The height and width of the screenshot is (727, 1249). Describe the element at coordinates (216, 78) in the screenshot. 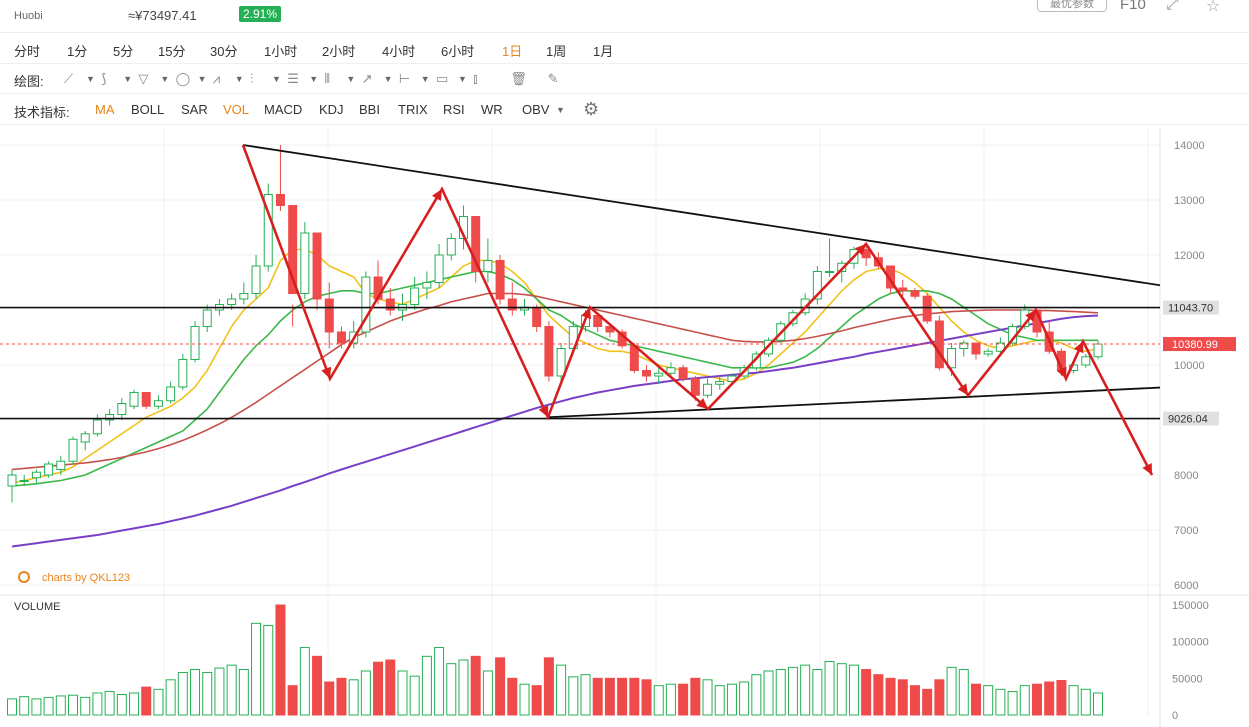

I see `pattern-tool-icon: ⩘` at that location.